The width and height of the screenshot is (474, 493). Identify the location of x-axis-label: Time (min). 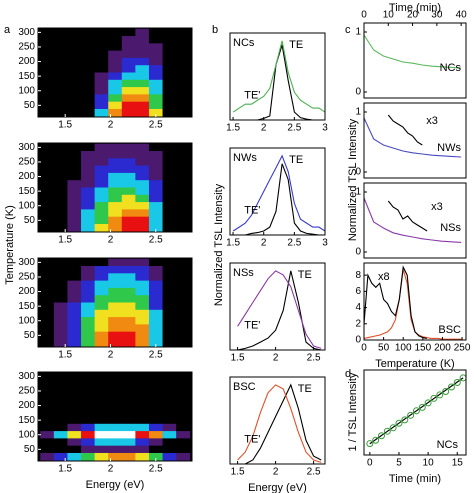
(415, 8).